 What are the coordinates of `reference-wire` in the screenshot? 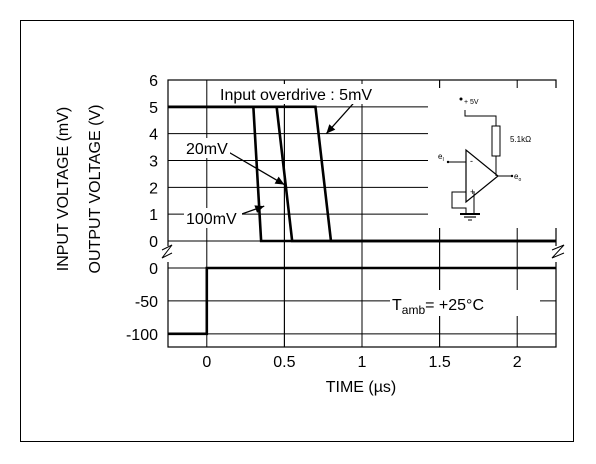 It's located at (459, 202).